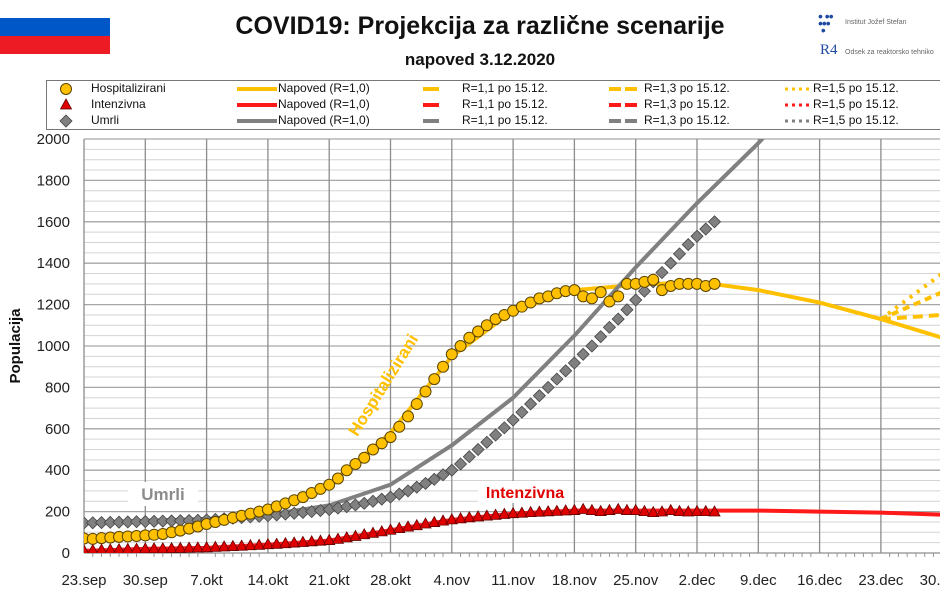 The width and height of the screenshot is (940, 600). What do you see at coordinates (145, 580) in the screenshot?
I see `x-tick-label: 30.sep` at bounding box center [145, 580].